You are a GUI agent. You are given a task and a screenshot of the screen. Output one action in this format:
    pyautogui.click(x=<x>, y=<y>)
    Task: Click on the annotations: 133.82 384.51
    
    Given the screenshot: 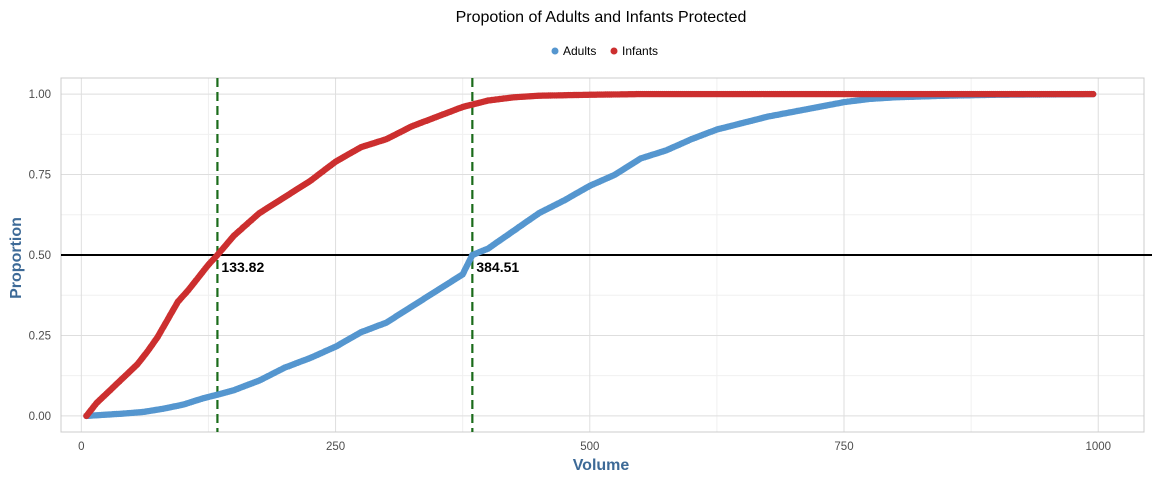 What is the action you would take?
    pyautogui.click(x=370, y=267)
    